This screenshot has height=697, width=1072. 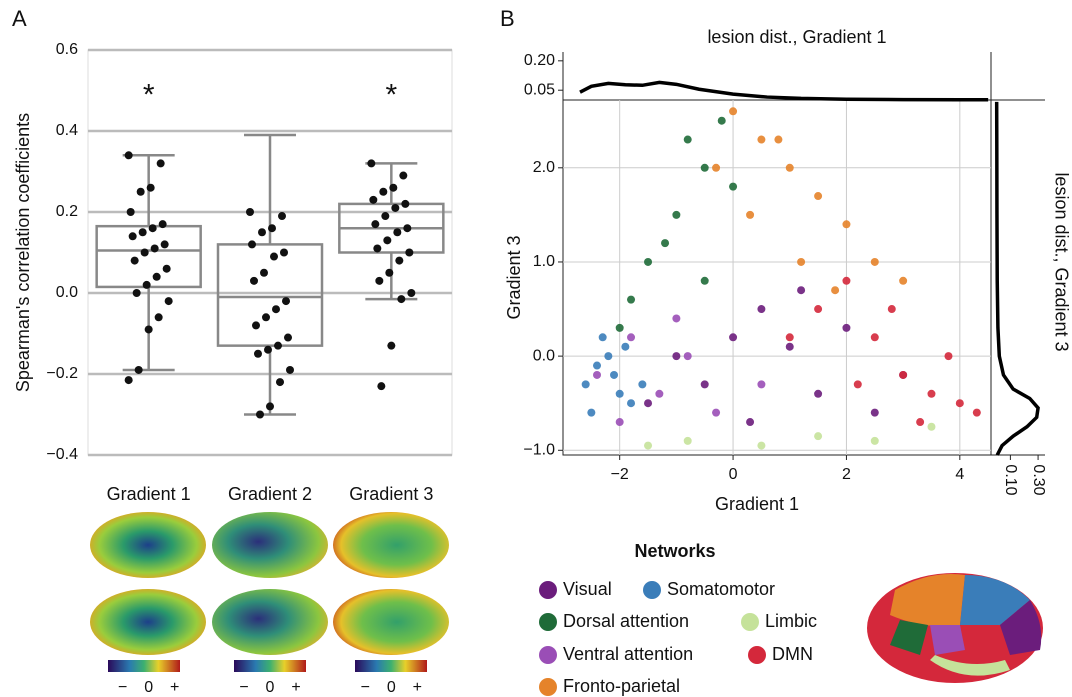 What do you see at coordinates (23, 252) in the screenshot?
I see `y-axis-label: Spearman's correlation coefficients` at bounding box center [23, 252].